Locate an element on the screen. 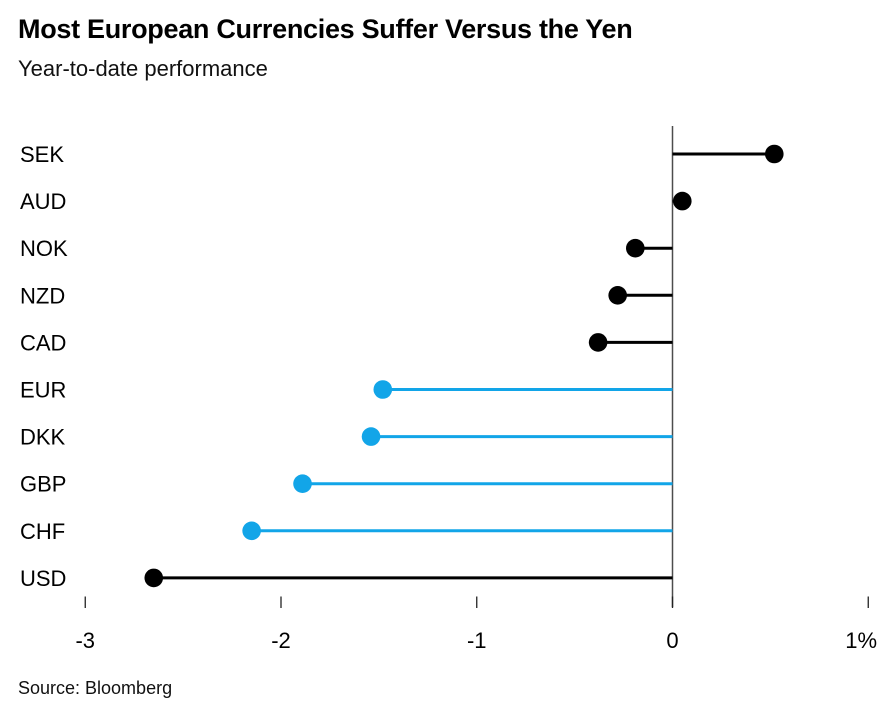 This screenshot has width=879, height=706. source-note: Source: Bloomberg is located at coordinates (95, 688).